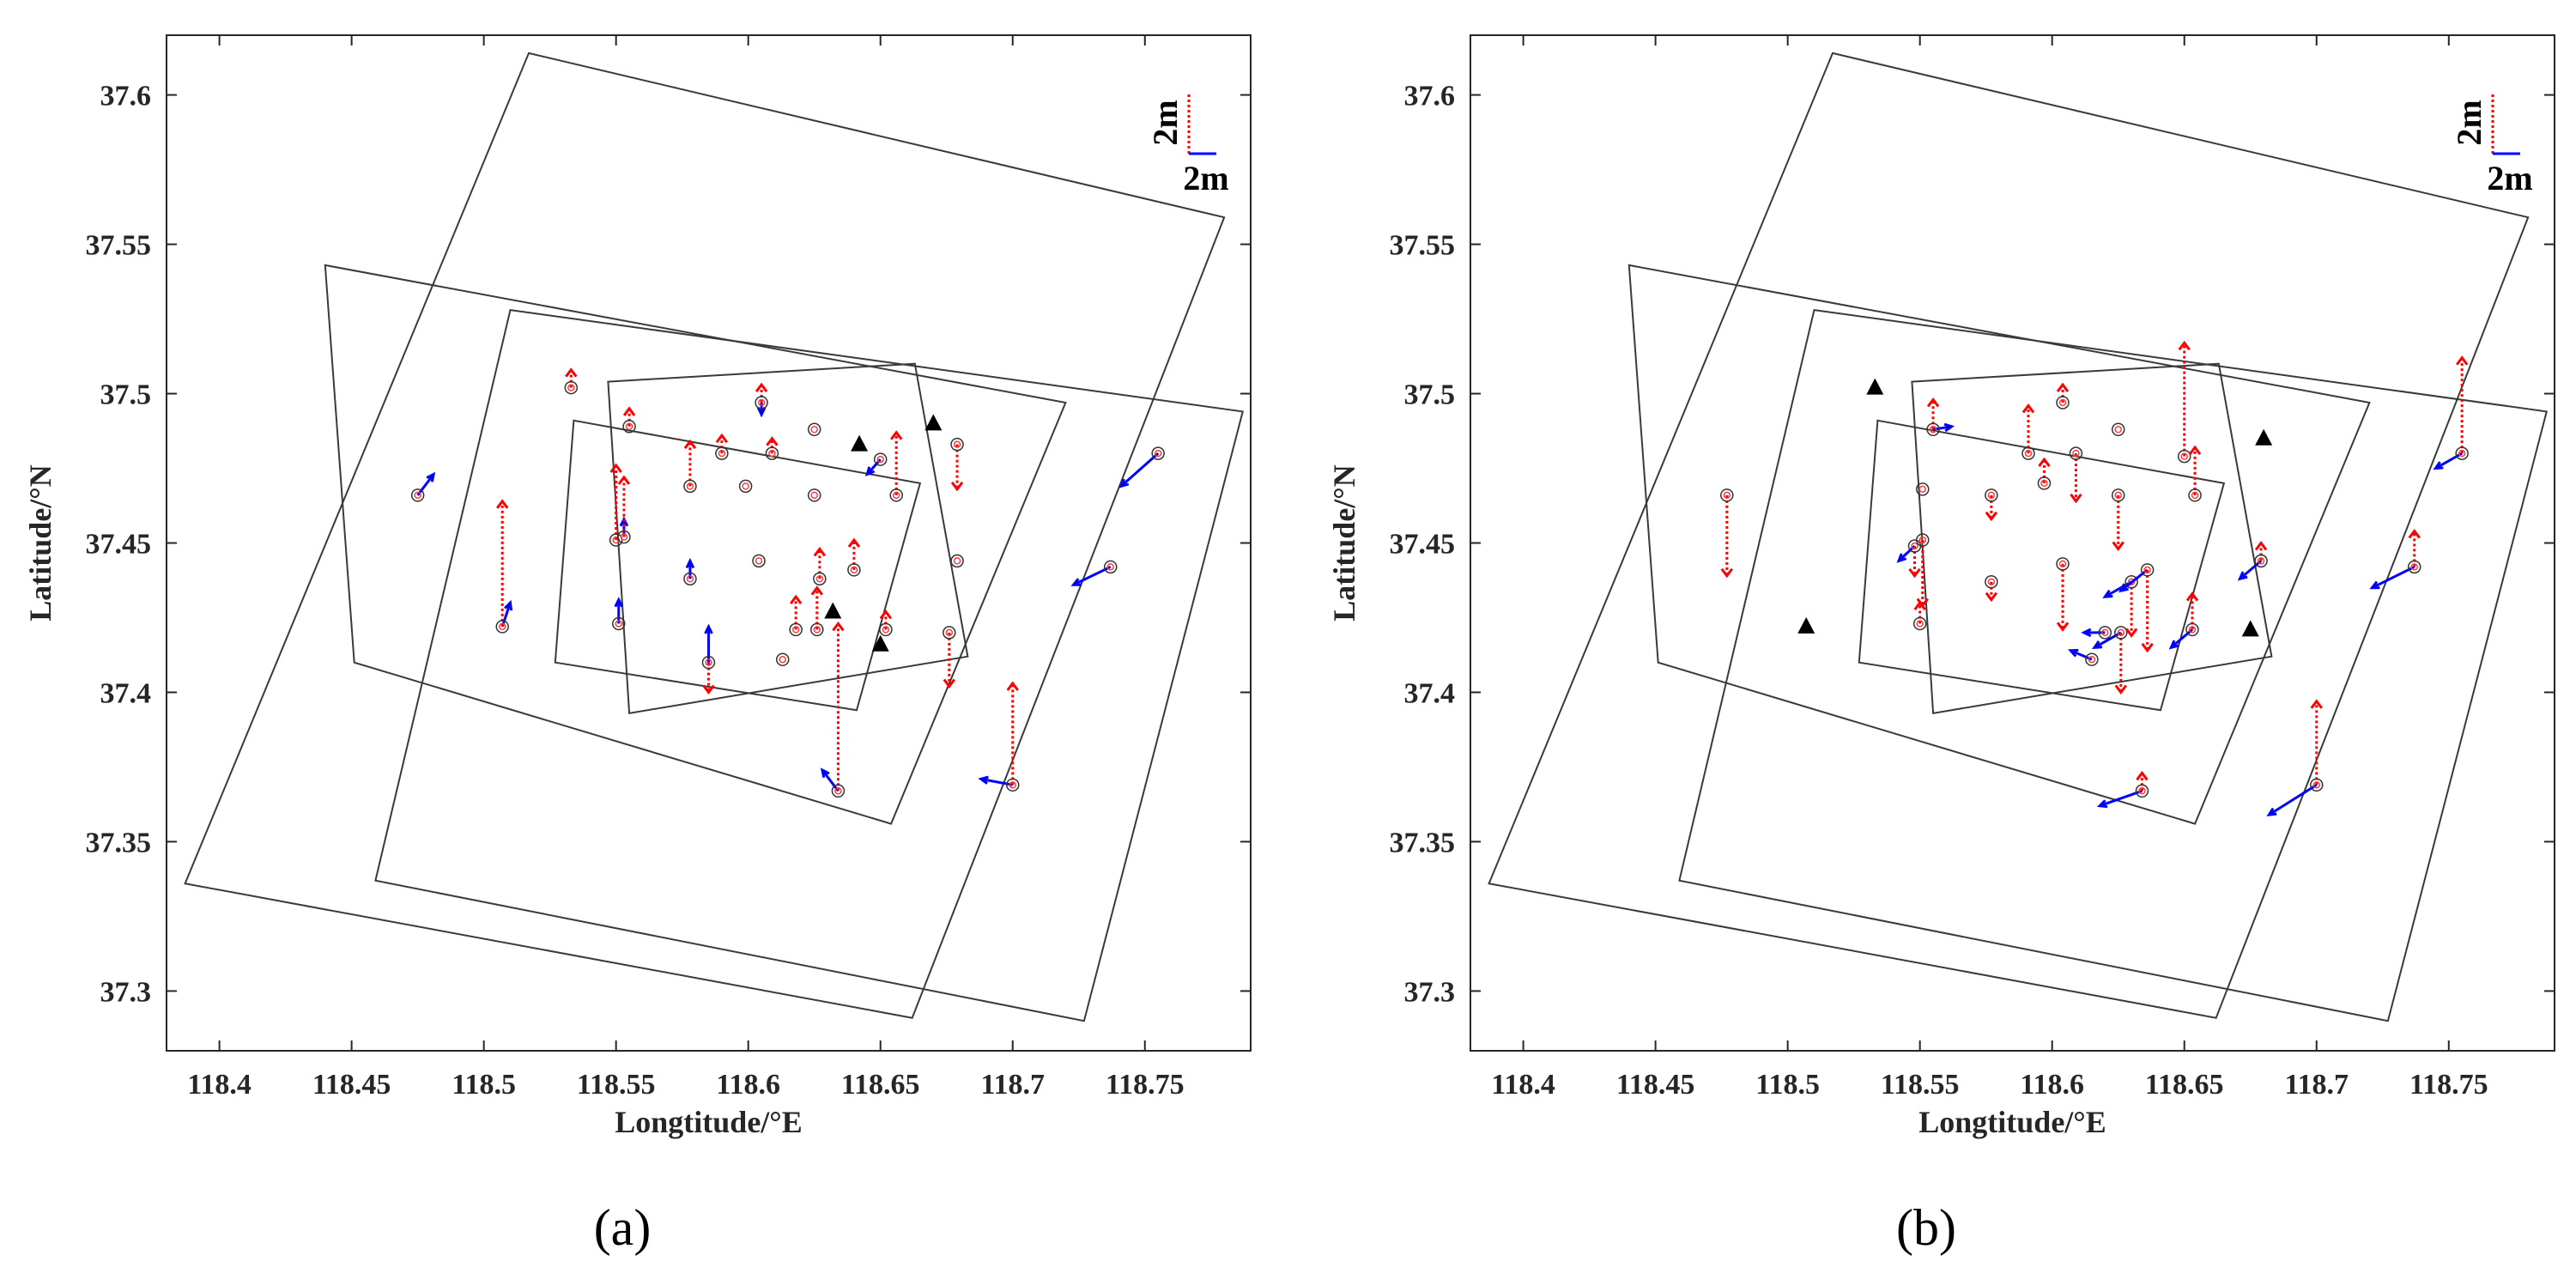  Describe the element at coordinates (1430, 96) in the screenshot. I see `y-tick-label: 37.6` at that location.